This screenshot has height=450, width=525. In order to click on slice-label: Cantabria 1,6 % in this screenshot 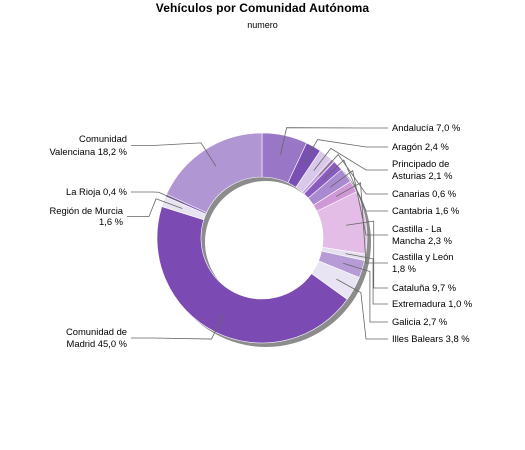, I will do `click(425, 210)`.